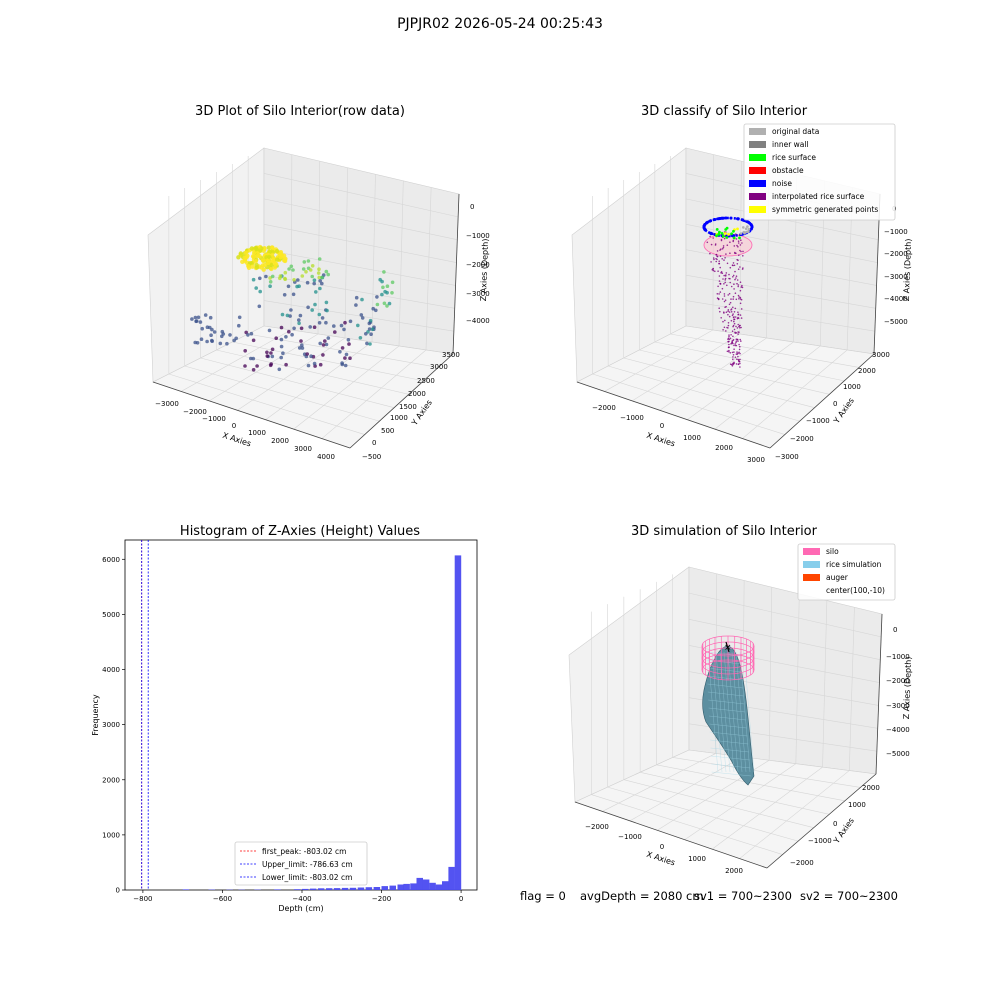 This screenshot has width=1000, height=1000. What do you see at coordinates (757, 157) in the screenshot?
I see `p2-legend-swatch-rice` at bounding box center [757, 157].